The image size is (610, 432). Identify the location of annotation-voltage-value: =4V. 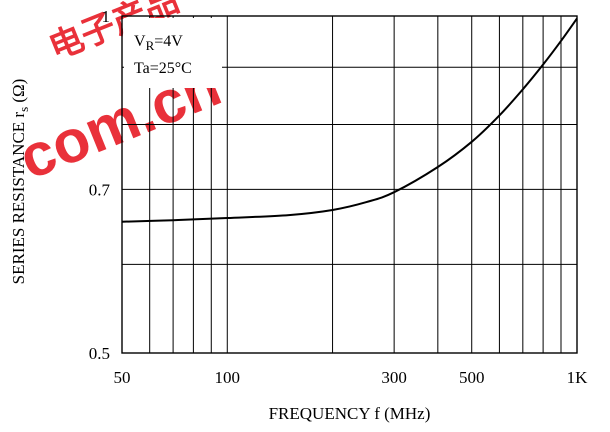
(168, 41).